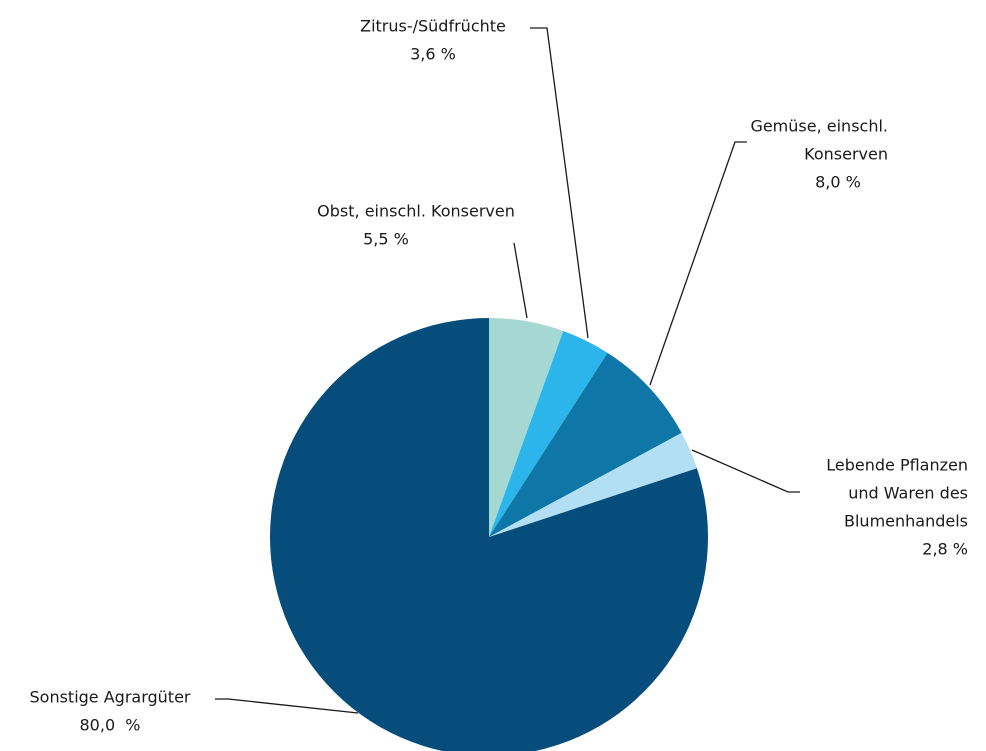 This screenshot has width=986, height=751. Describe the element at coordinates (908, 493) in the screenshot. I see `slice-label: und Waren des` at that location.